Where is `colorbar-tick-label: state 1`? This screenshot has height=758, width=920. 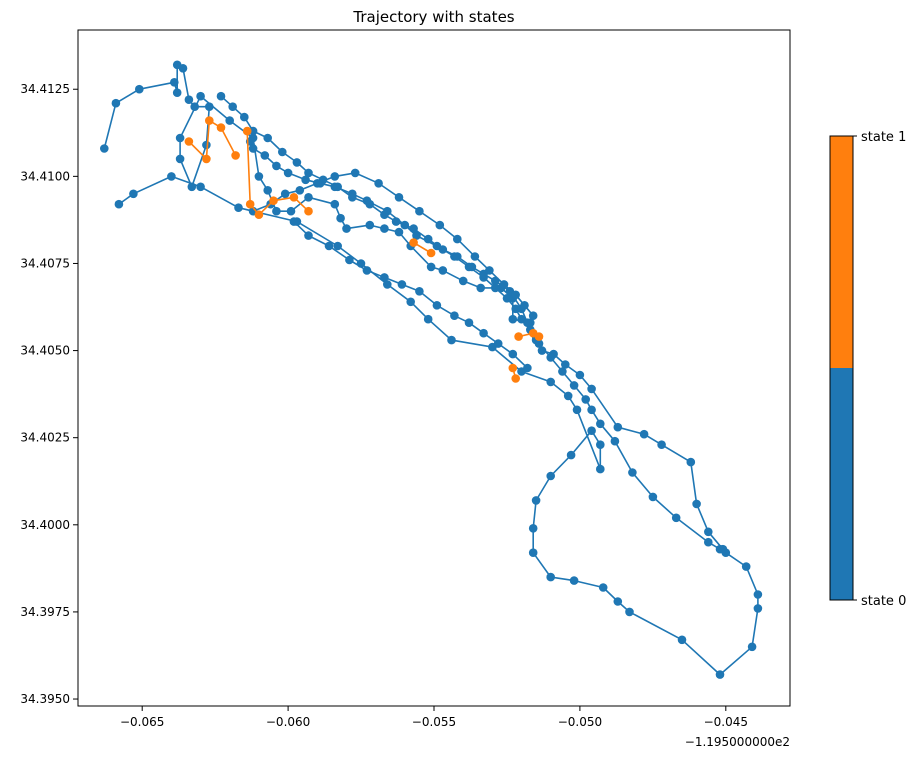 colorbar-tick-label: state 1 is located at coordinates (883, 137).